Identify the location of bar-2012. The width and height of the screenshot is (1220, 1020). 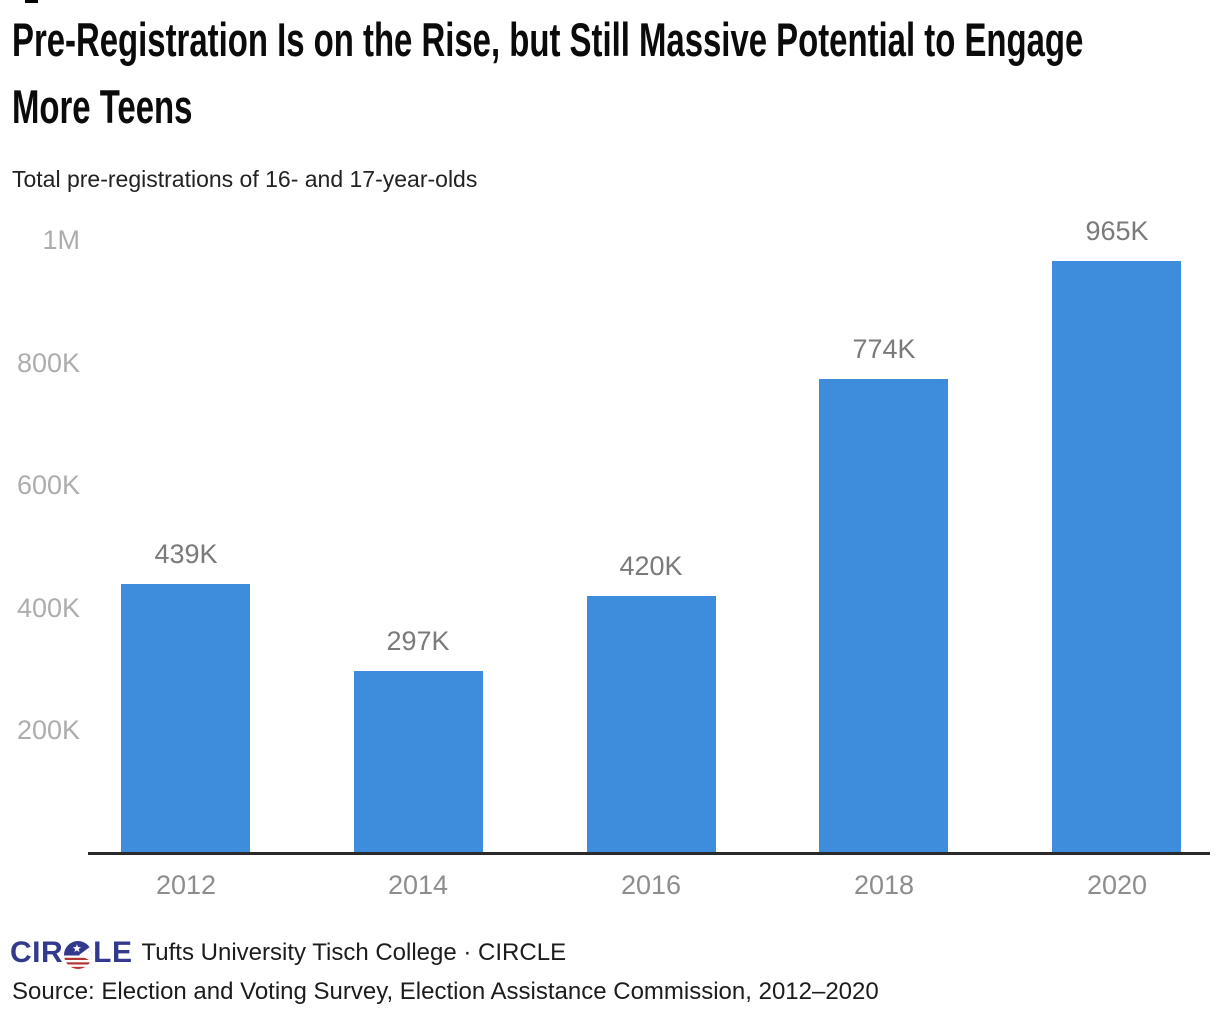
(185, 718).